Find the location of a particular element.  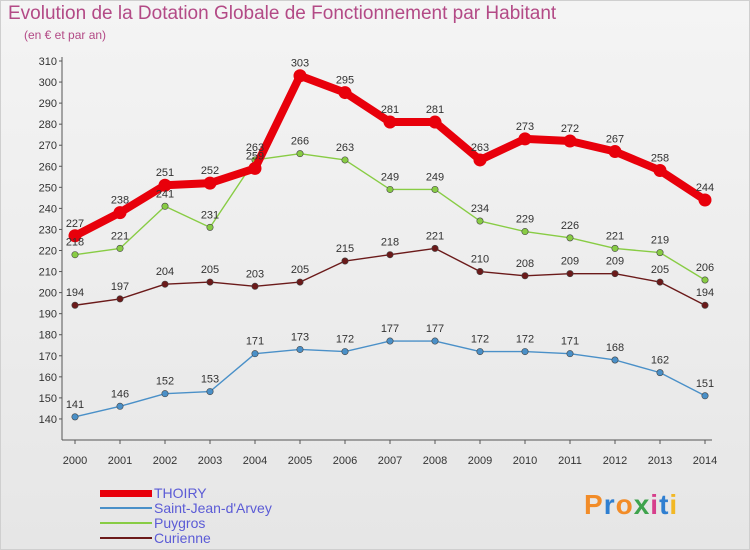

legend-swatch-saint-jean-d-arvey is located at coordinates (126, 508).